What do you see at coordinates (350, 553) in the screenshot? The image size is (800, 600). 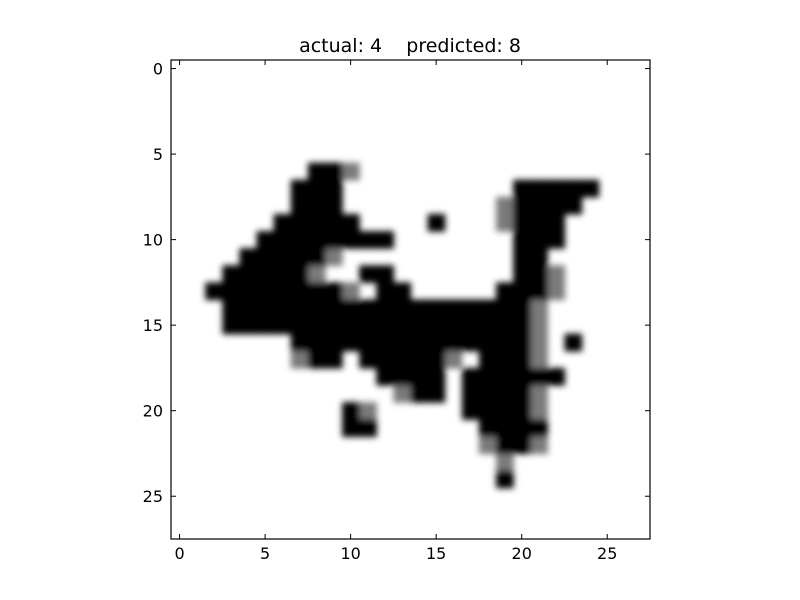 I see `x-tick-label: 10` at bounding box center [350, 553].